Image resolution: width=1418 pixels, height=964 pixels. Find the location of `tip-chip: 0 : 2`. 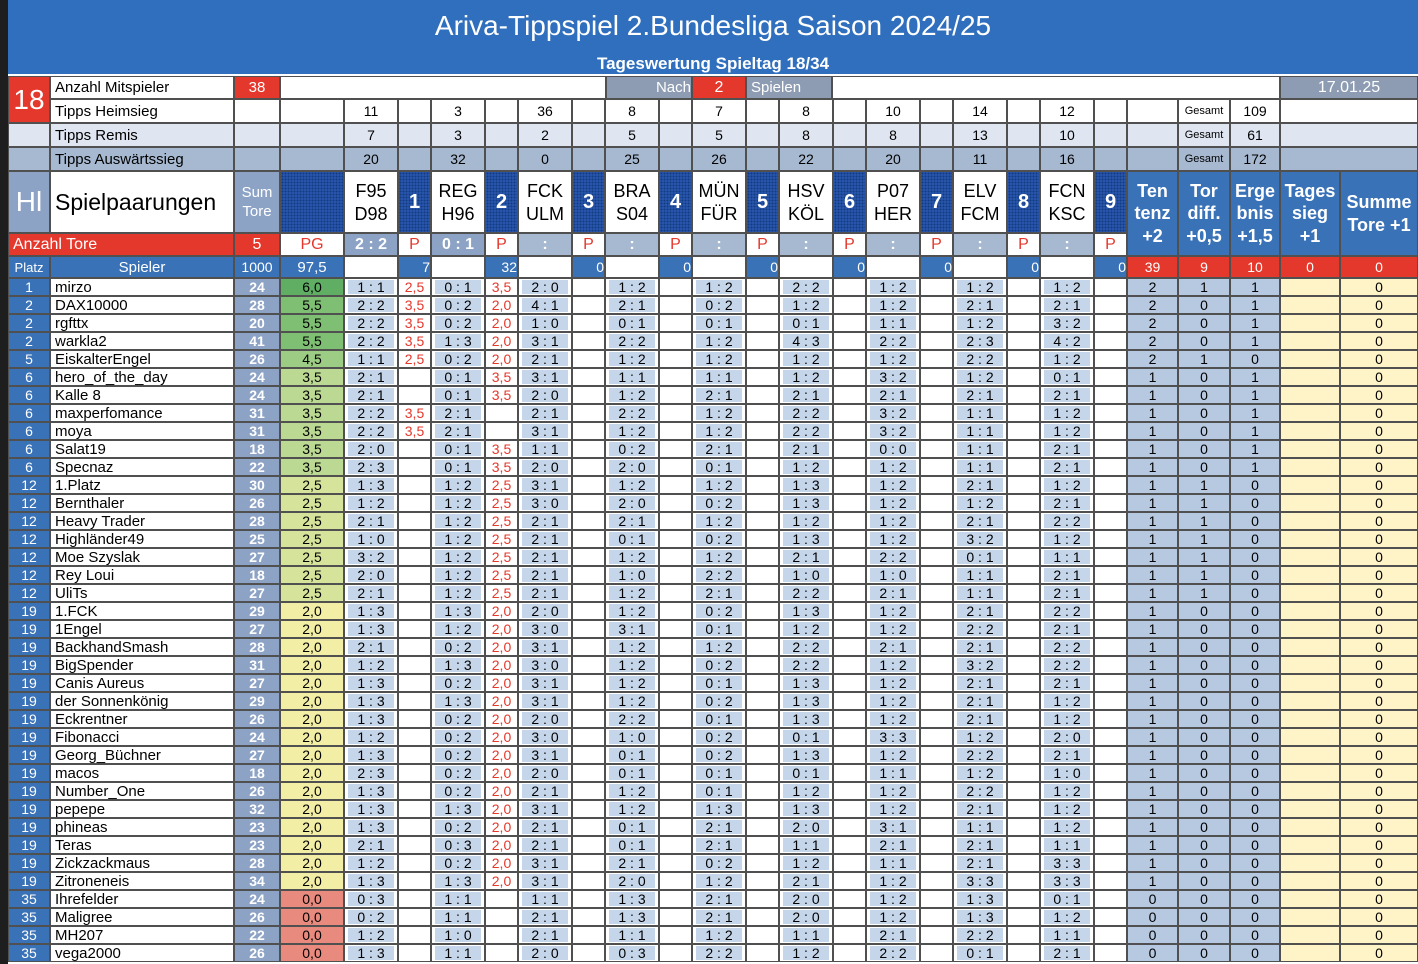

tip-chip: 0 : 2 is located at coordinates (371, 917).